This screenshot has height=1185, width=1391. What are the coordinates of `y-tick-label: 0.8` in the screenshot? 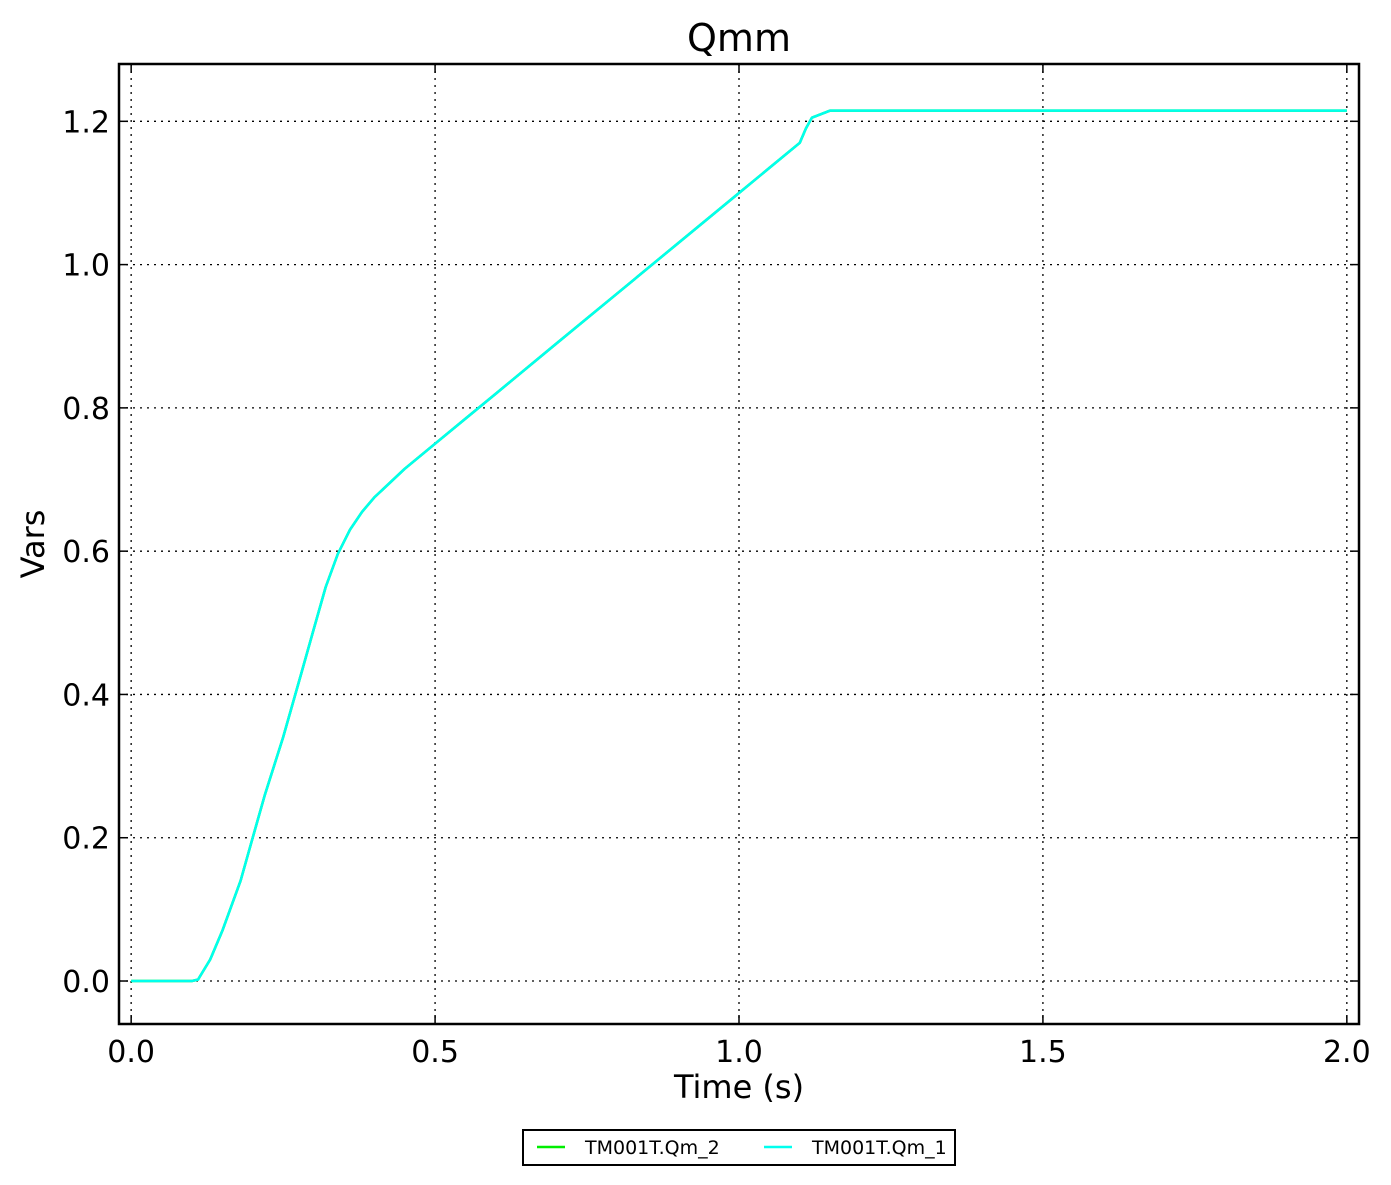 It's located at (86, 409).